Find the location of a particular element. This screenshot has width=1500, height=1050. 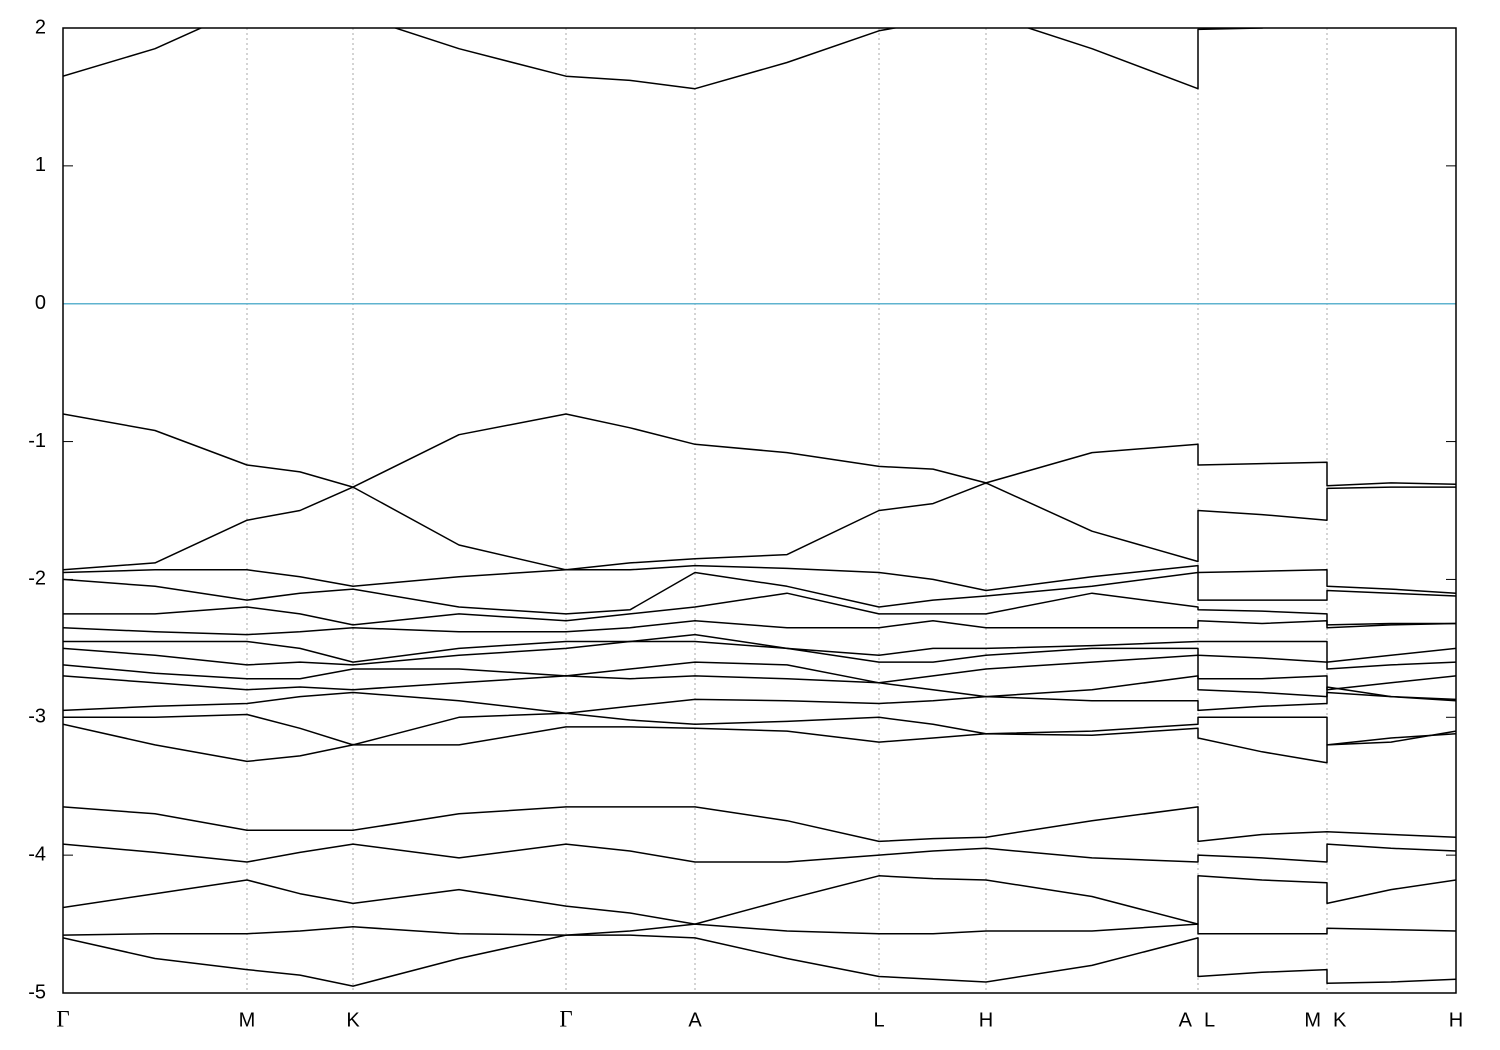

y-tick-label: -3 is located at coordinates (37, 717).